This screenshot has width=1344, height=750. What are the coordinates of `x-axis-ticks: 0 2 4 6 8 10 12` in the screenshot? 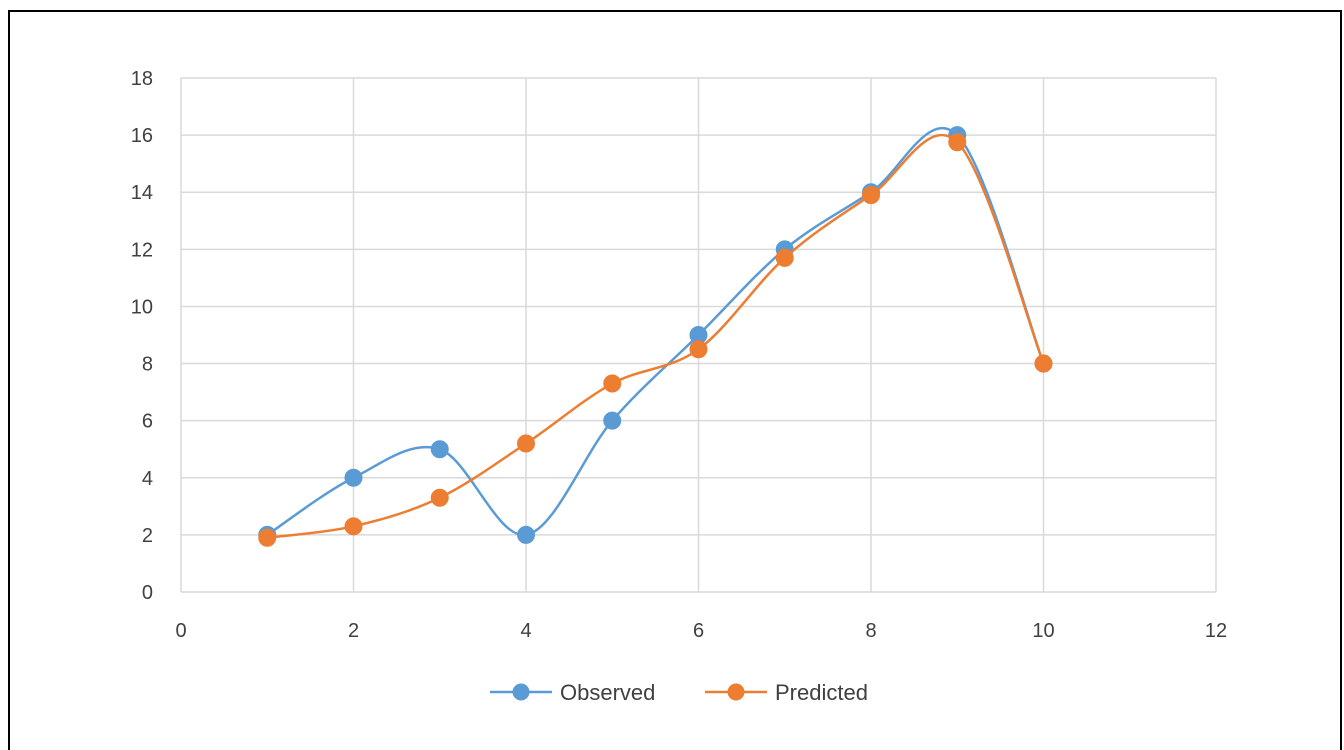 It's located at (701, 631).